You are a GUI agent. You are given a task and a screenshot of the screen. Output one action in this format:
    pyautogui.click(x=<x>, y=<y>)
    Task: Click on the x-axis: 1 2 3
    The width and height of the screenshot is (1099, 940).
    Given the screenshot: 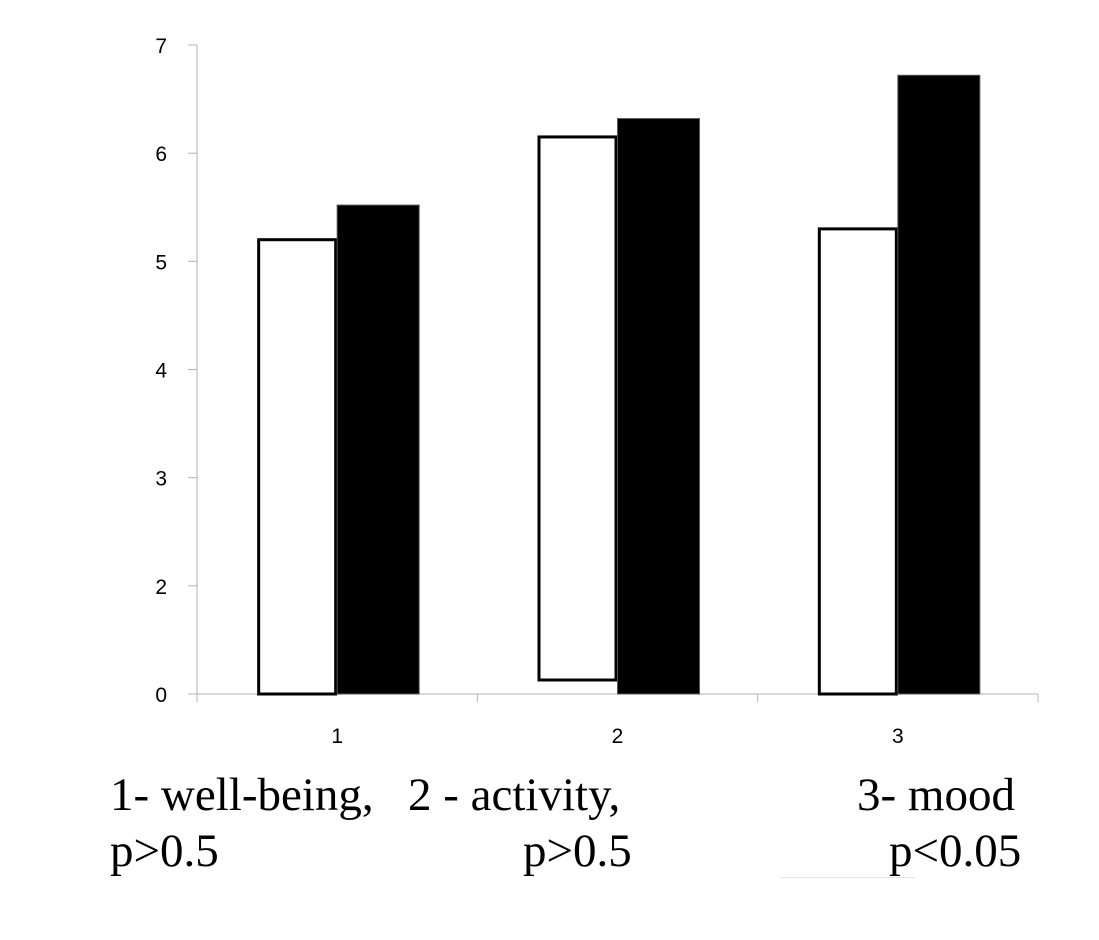 What is the action you would take?
    pyautogui.click(x=613, y=720)
    